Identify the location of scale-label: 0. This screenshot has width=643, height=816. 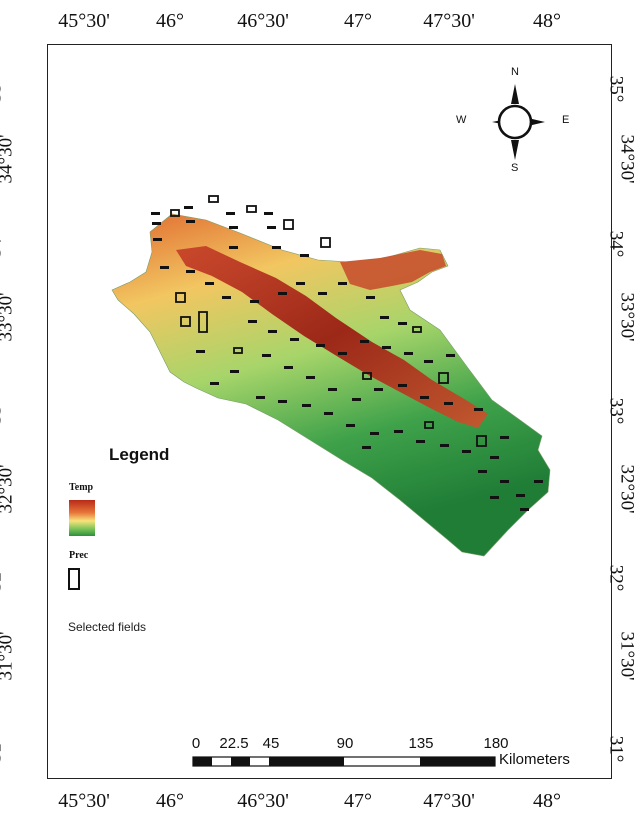
(196, 743).